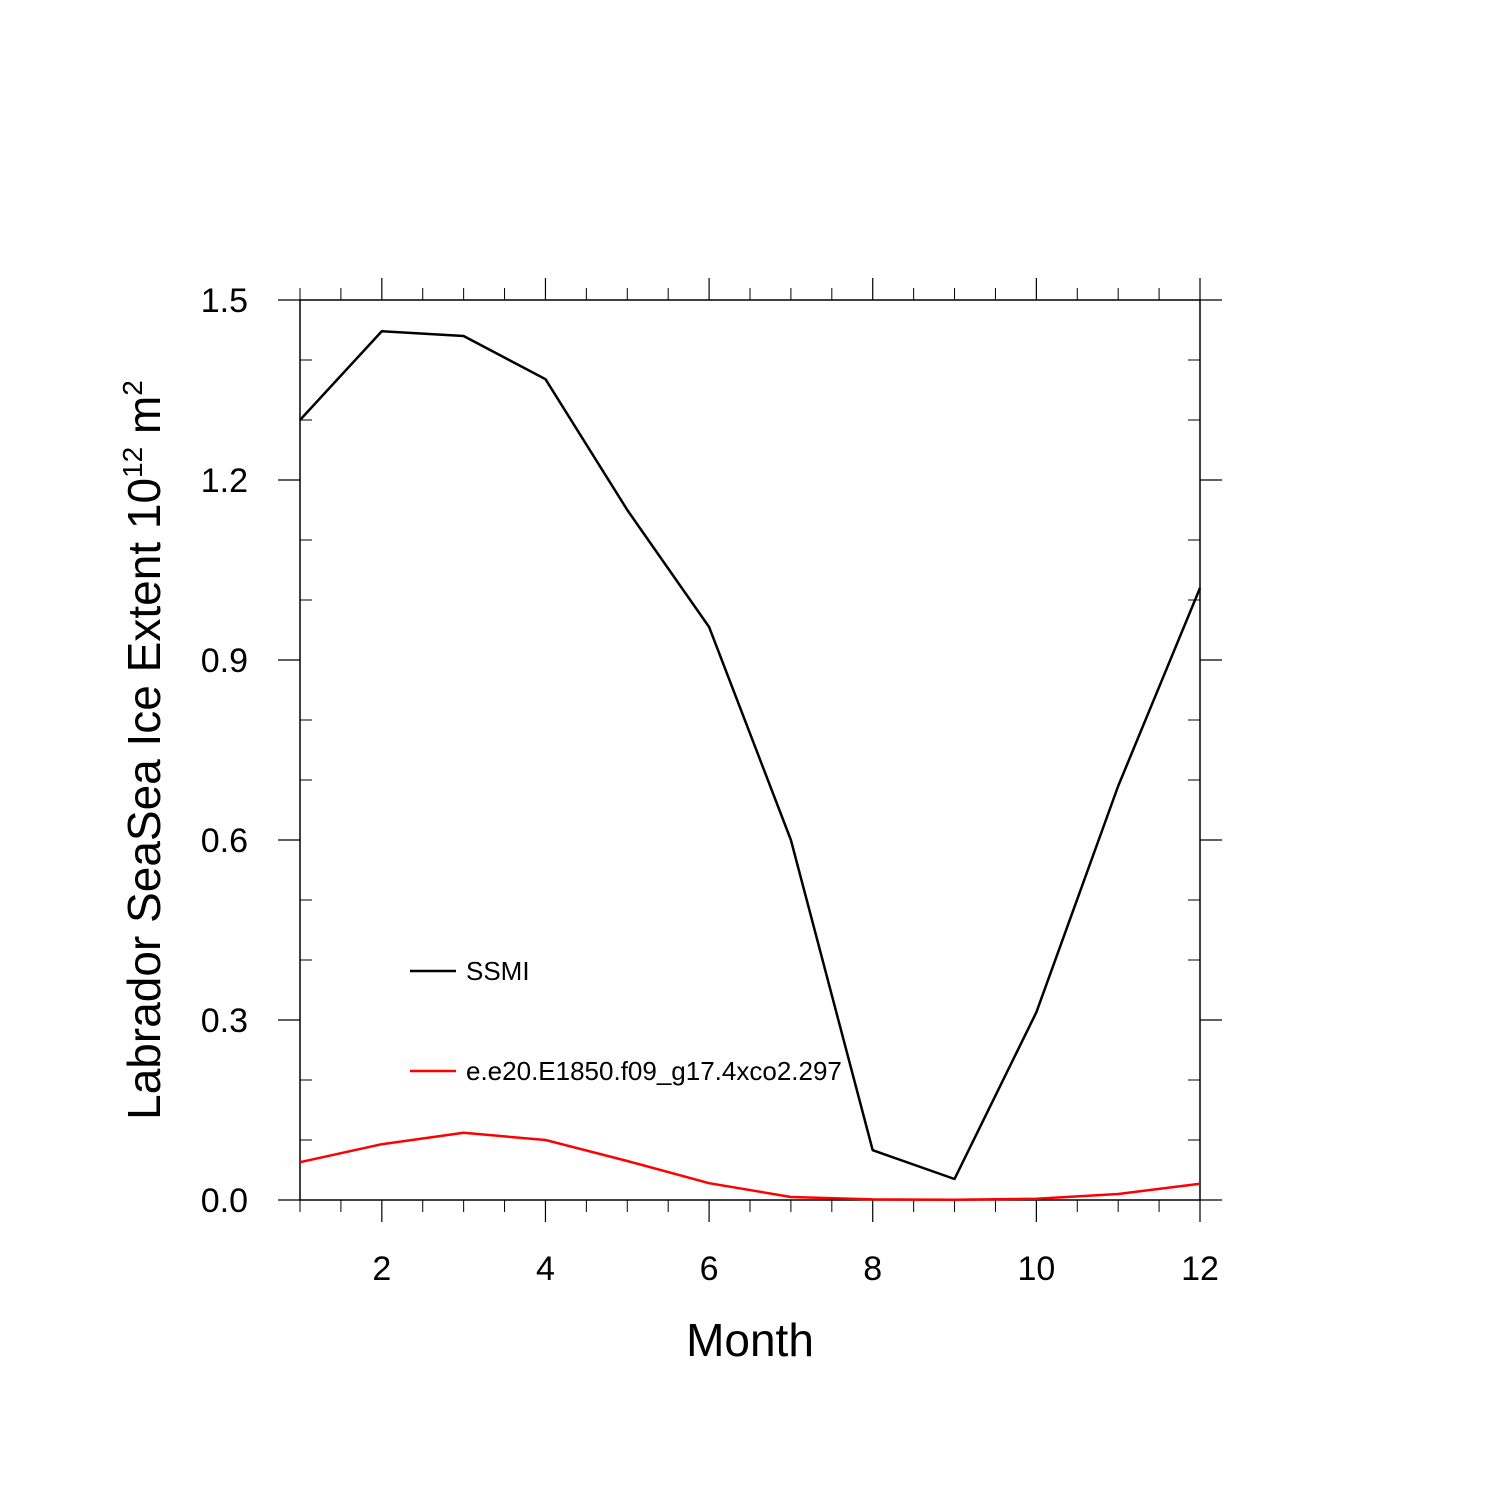 This screenshot has width=1500, height=1500. I want to click on y-tick-label: 0.9, so click(224, 661).